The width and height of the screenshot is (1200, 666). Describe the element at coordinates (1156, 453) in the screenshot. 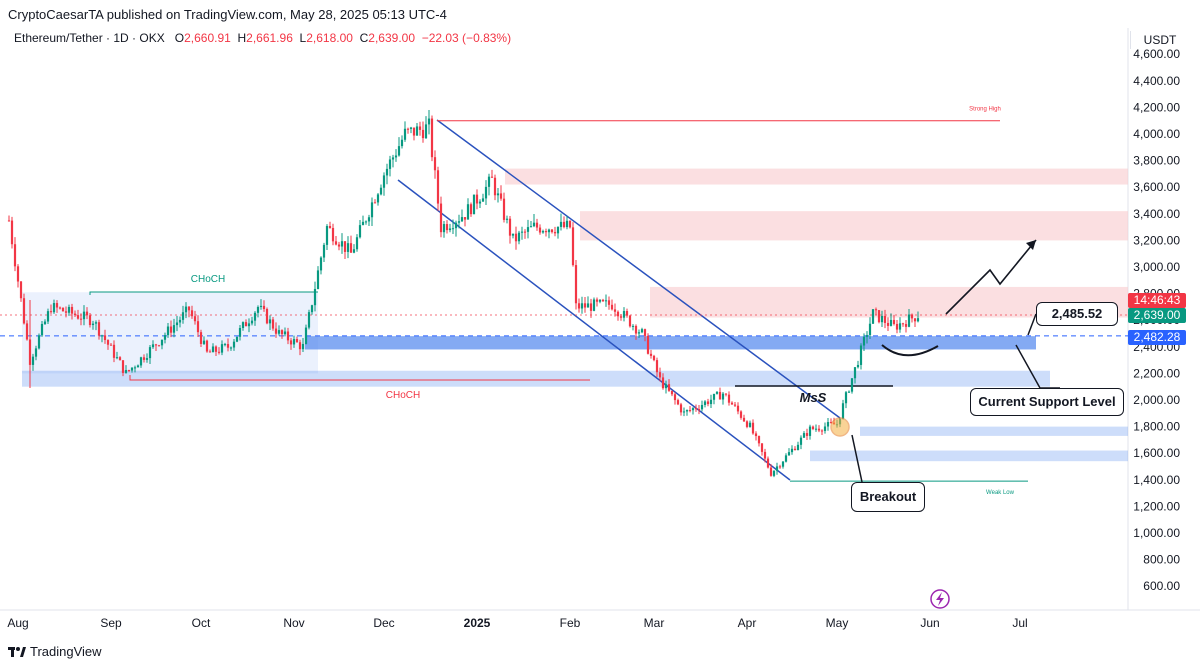

I see `y-tick-label: 1,600.00` at that location.